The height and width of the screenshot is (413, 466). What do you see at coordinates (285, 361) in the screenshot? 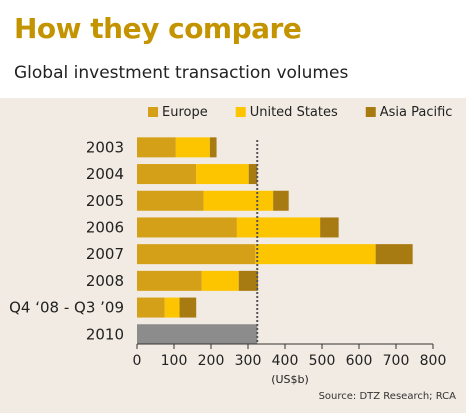
I see `x-tick-label: 400` at bounding box center [285, 361].